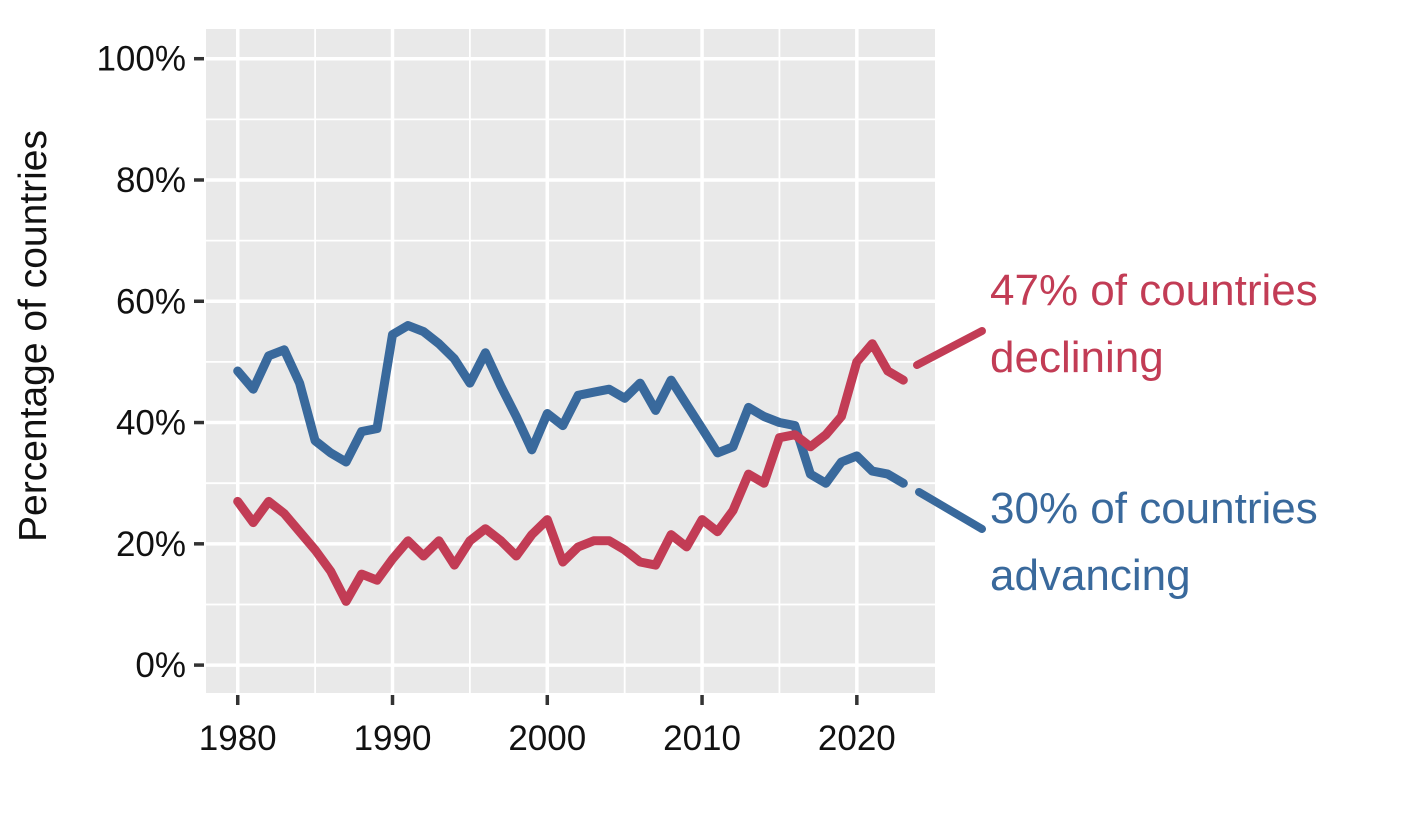 This screenshot has height=818, width=1416. What do you see at coordinates (33, 336) in the screenshot?
I see `y-axis-title: Percentage of countries` at bounding box center [33, 336].